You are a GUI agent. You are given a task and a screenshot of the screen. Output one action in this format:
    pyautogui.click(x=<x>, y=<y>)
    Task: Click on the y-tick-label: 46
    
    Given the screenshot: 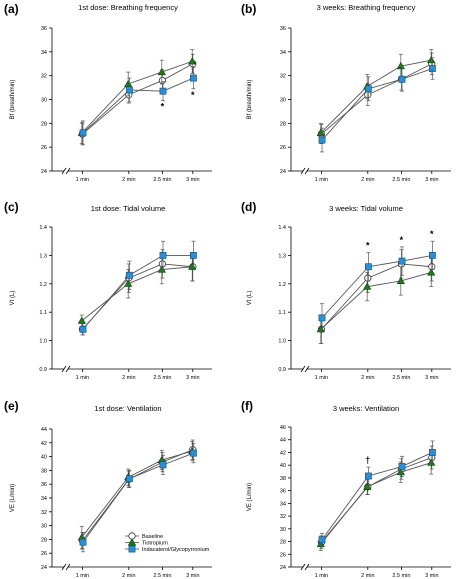 What is the action you would take?
    pyautogui.click(x=283, y=428)
    